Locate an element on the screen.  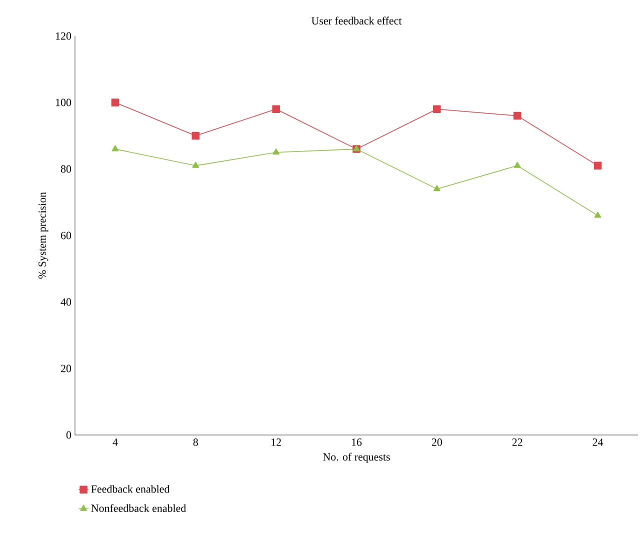
y-tick-label: 80 is located at coordinates (66, 169).